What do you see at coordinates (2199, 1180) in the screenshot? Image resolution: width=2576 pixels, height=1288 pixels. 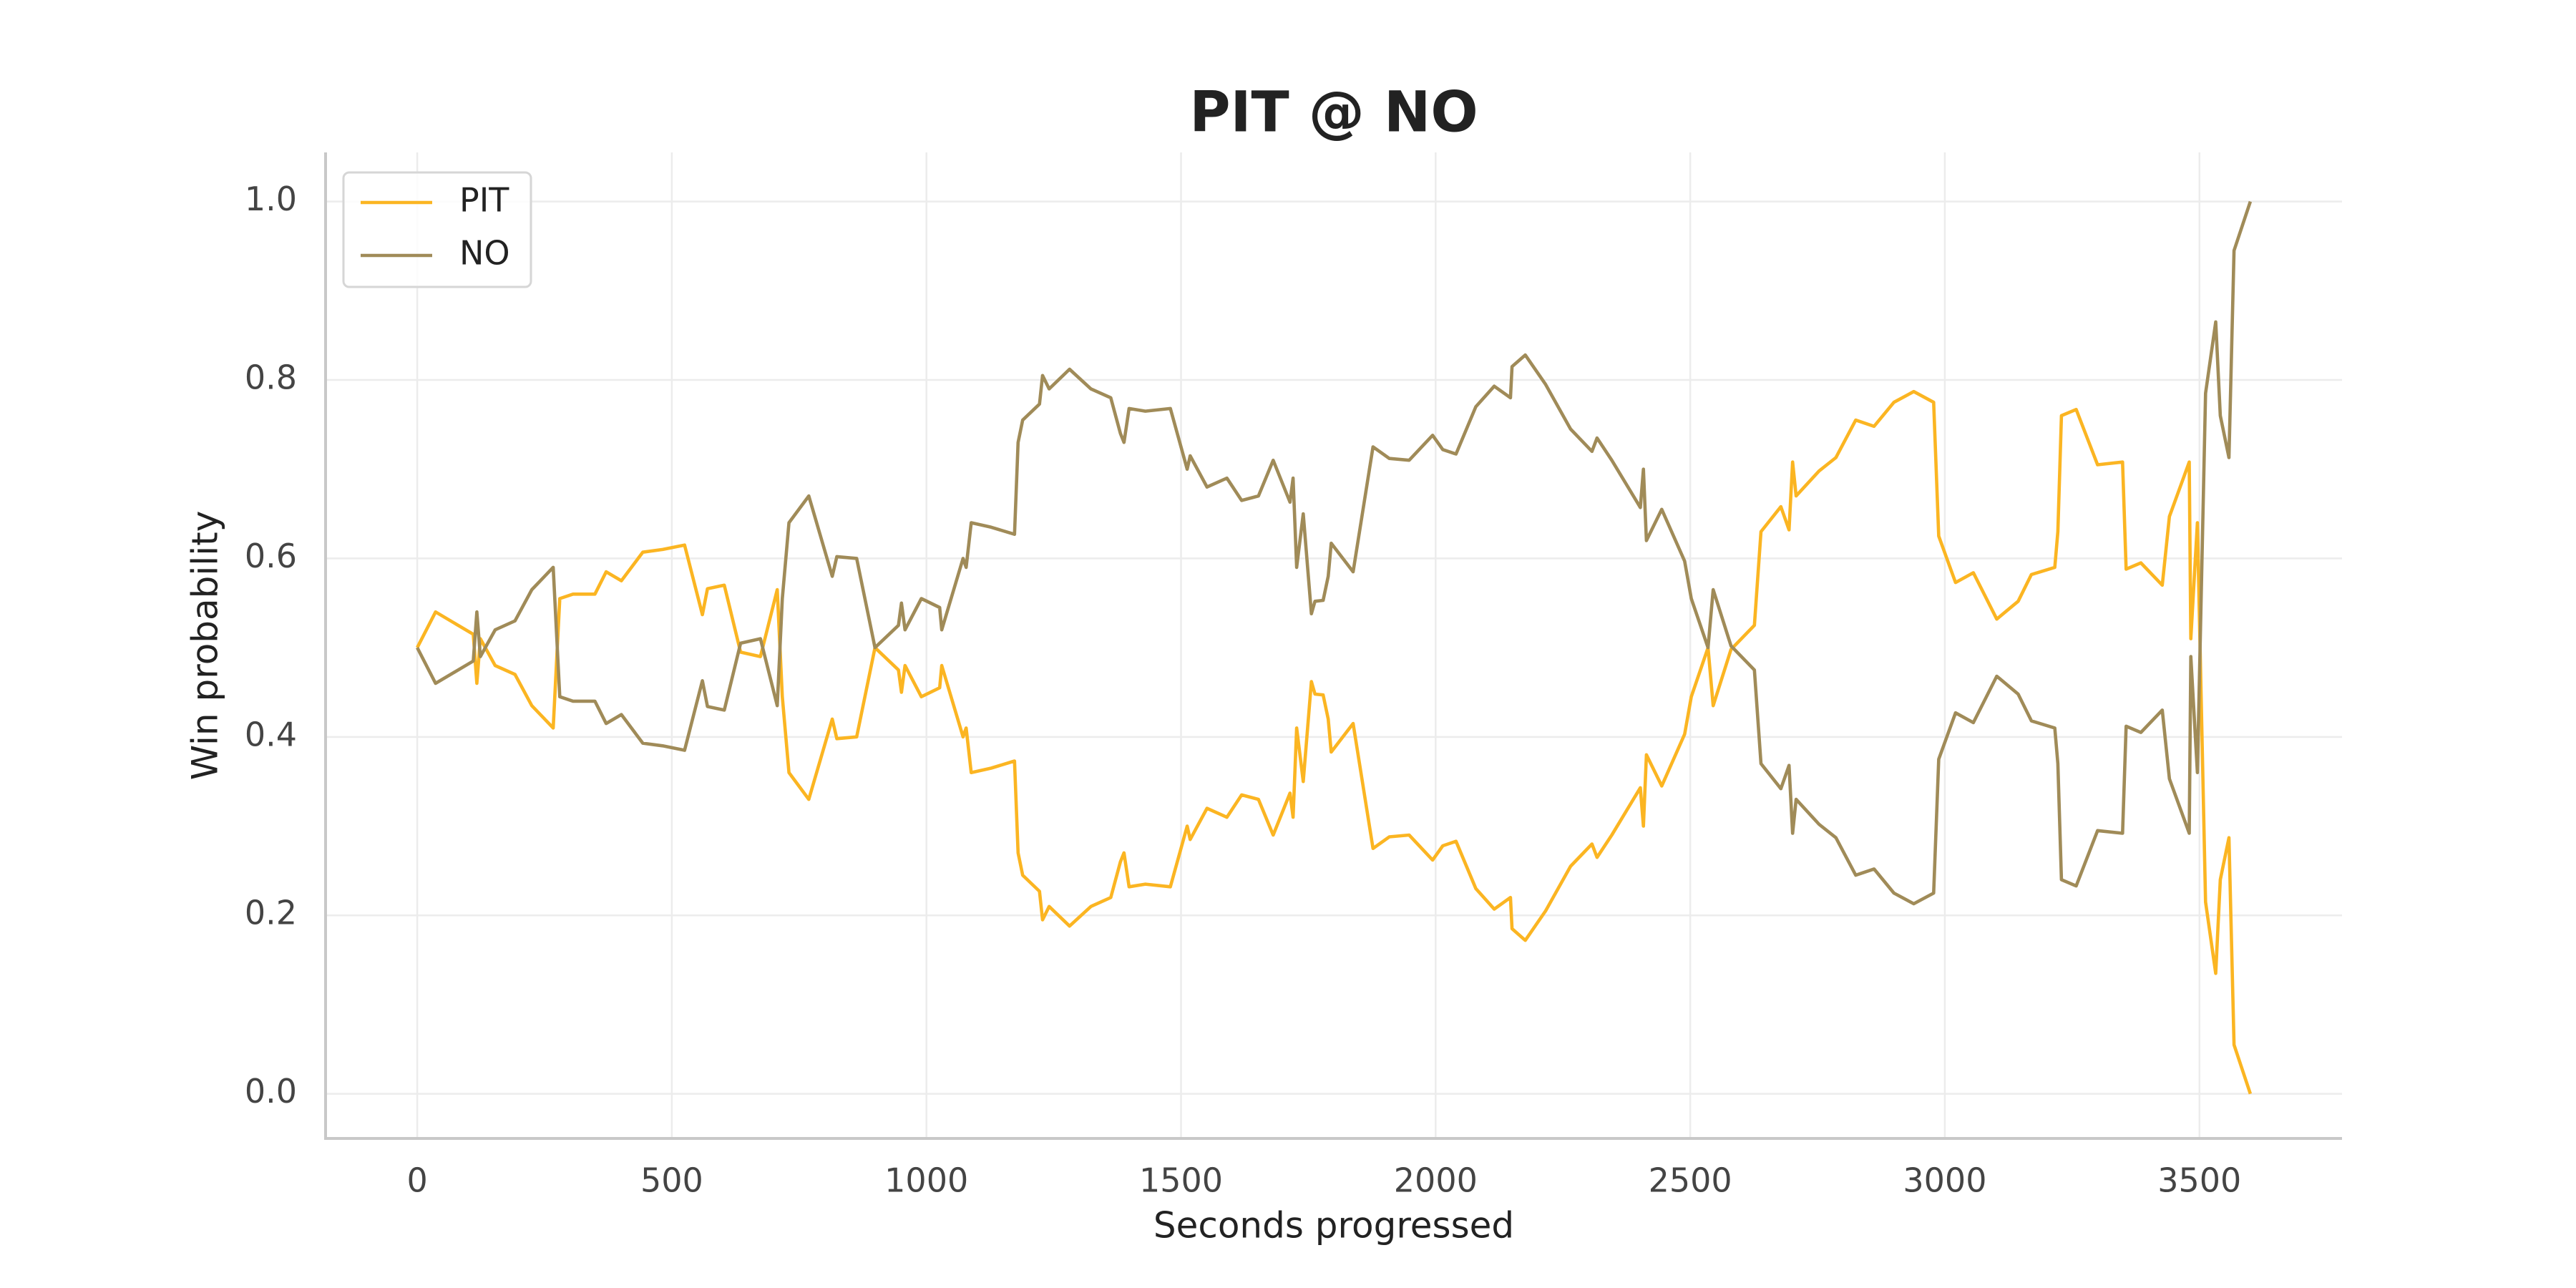 I see `x-tick-label: 3500` at bounding box center [2199, 1180].